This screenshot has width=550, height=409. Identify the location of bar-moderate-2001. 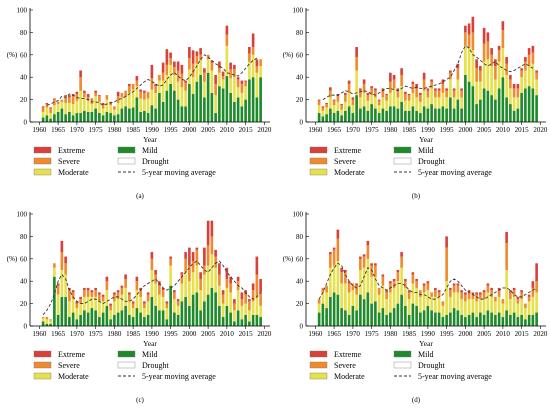
(469, 65).